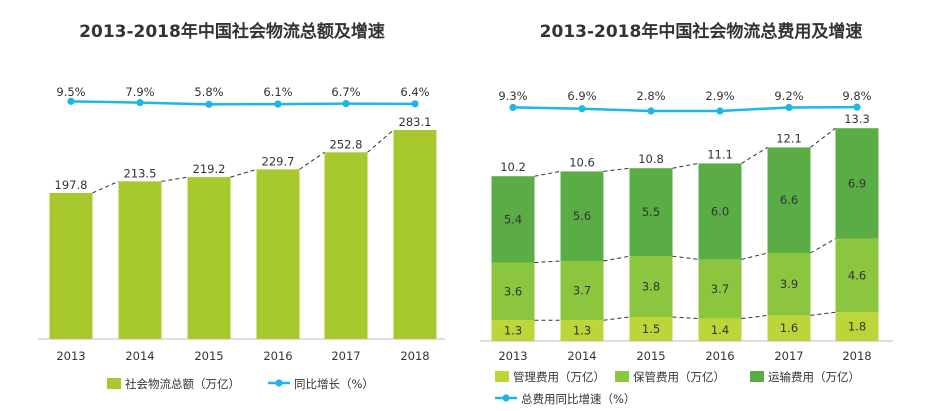 Image resolution: width=933 pixels, height=411 pixels. Describe the element at coordinates (788, 96) in the screenshot. I see `growth-label-right: 9.2%` at that location.